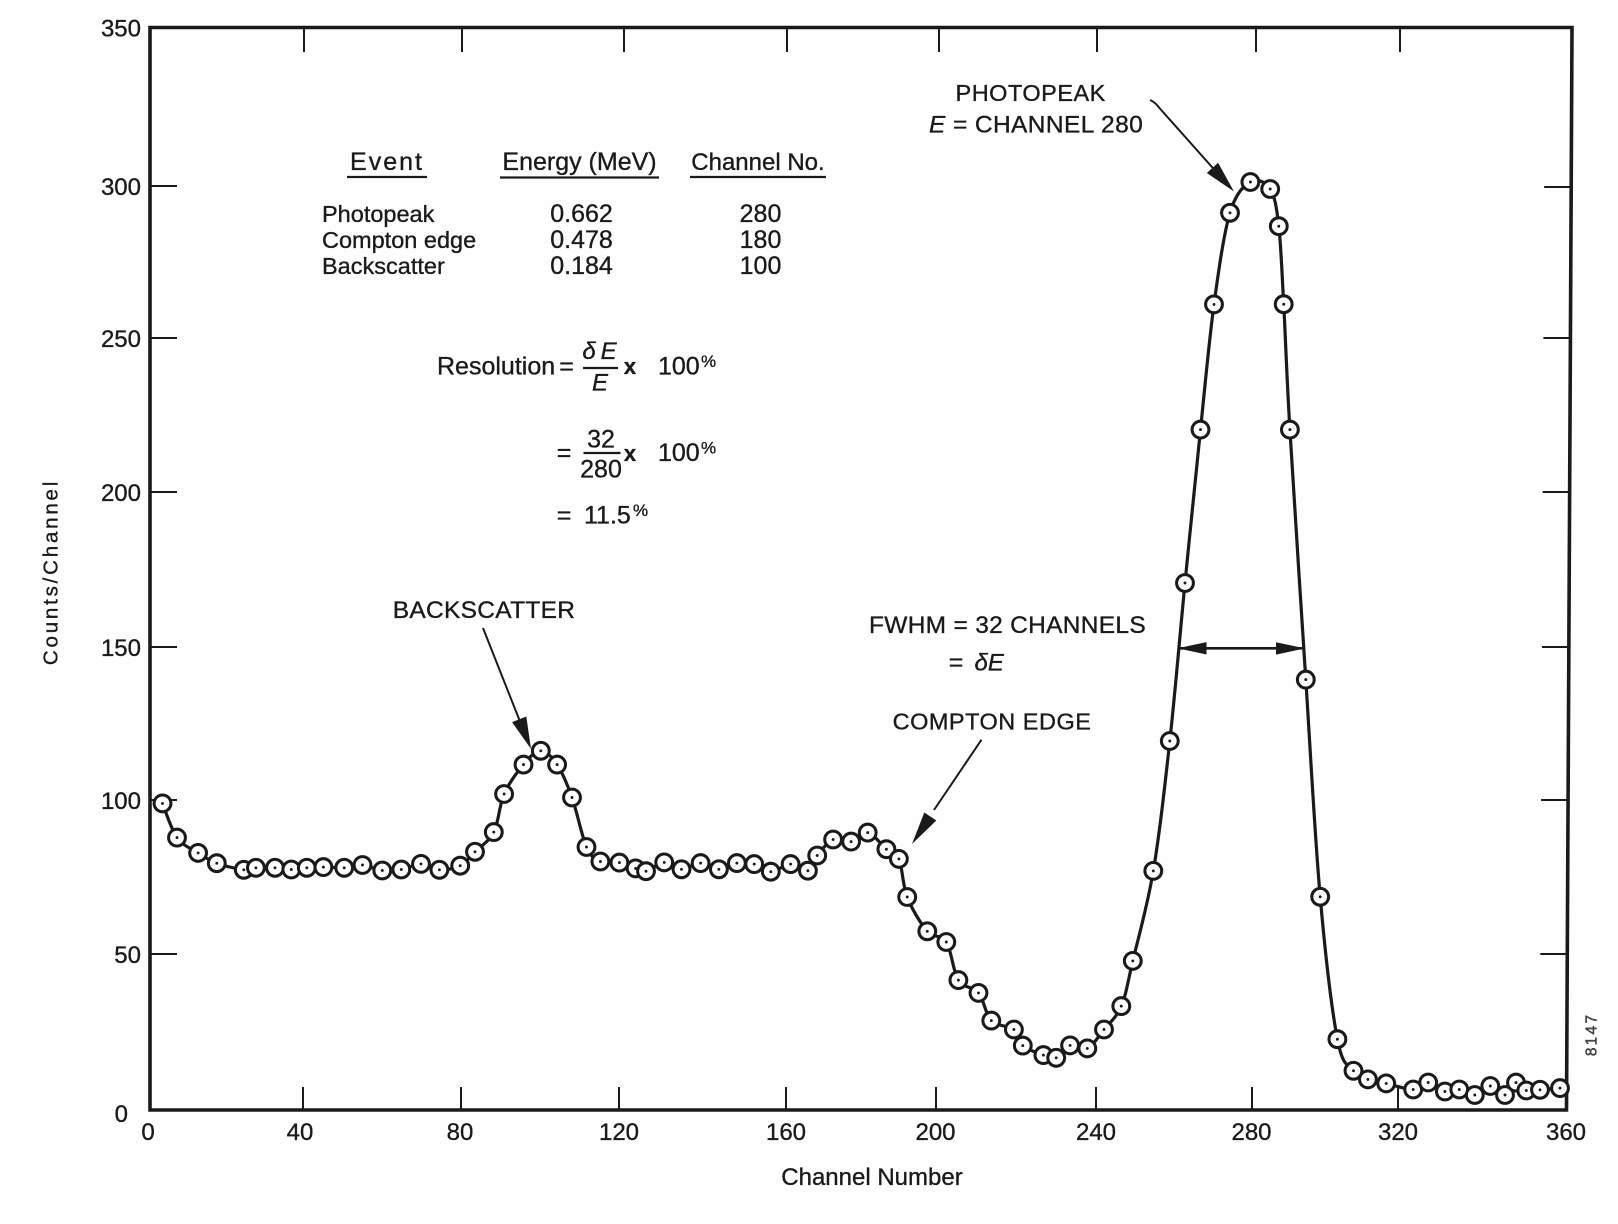 The image size is (1618, 1224). What do you see at coordinates (484, 610) in the screenshot?
I see `svg-text: BACKSCATTER` at bounding box center [484, 610].